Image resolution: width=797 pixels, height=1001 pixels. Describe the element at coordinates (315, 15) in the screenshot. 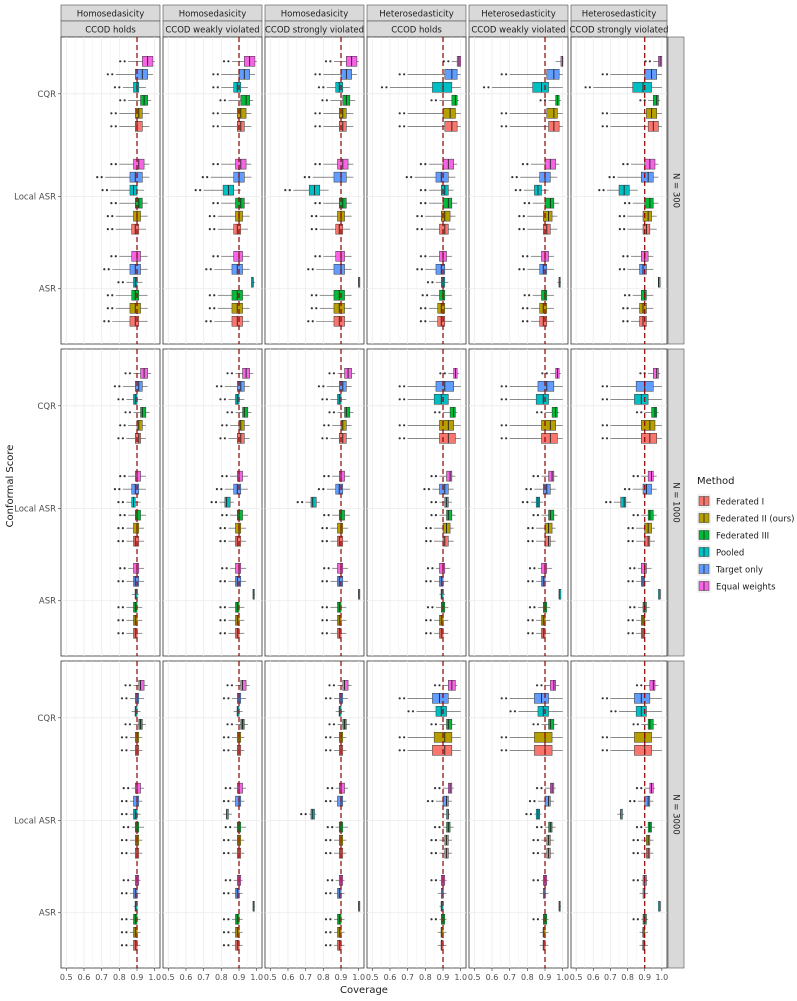

I see `facet-strip-top-label: Homosedasicity` at that location.